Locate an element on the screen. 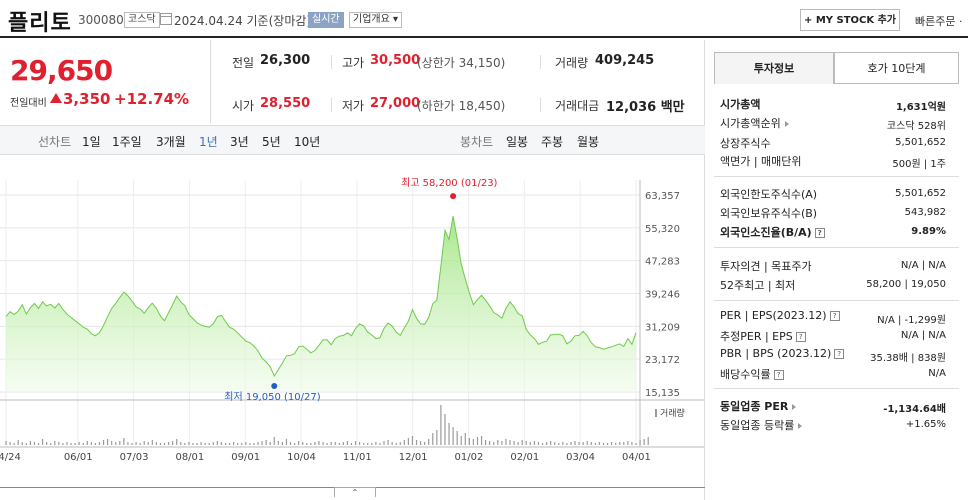 Image resolution: width=968 pixels, height=500 pixels. w52-value: 58,200 | 19,050 is located at coordinates (906, 284).